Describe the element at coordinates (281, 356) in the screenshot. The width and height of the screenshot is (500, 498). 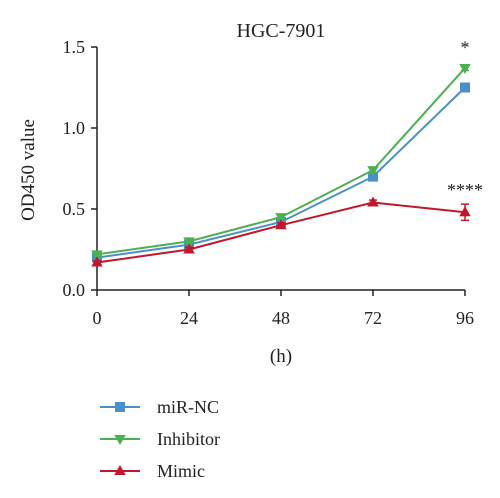
I see `x-axis-label: (h)` at that location.